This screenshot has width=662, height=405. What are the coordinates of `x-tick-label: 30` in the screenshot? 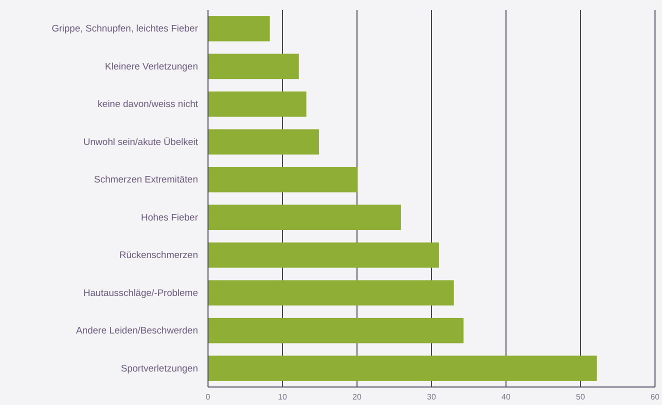 It's located at (431, 397).